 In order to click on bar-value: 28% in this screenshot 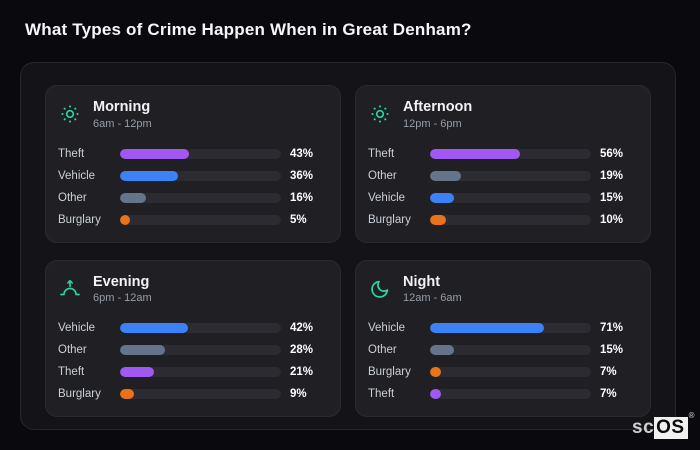, I will do `click(302, 350)`.